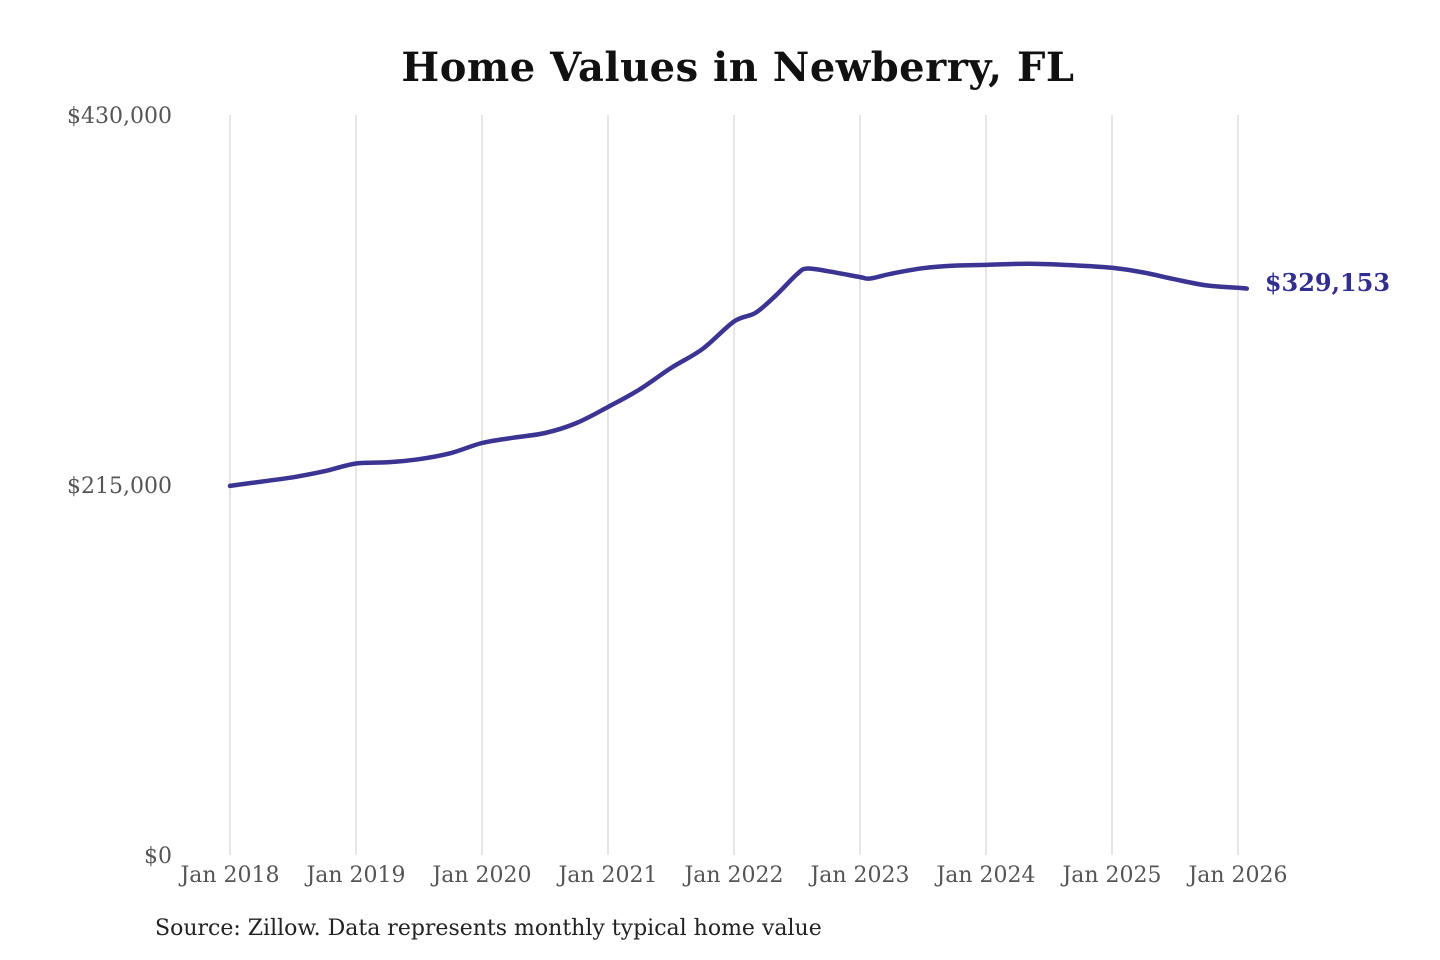 The height and width of the screenshot is (960, 1440). Describe the element at coordinates (119, 486) in the screenshot. I see `y-tick-label: $215,000` at that location.